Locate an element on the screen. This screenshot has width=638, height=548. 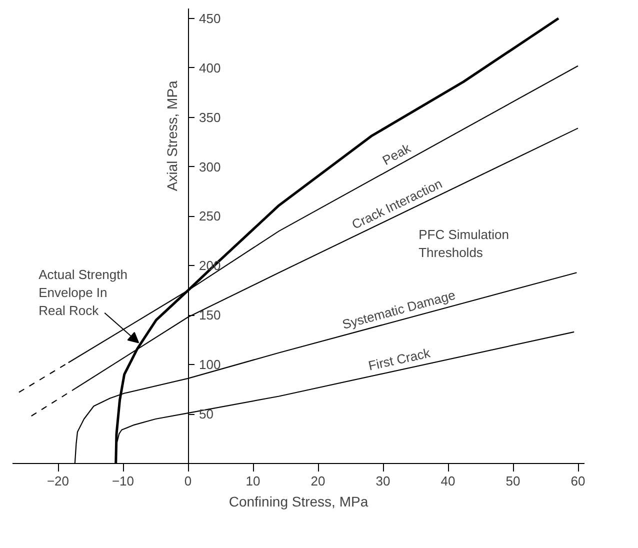
text: Peak is located at coordinates (397, 154).